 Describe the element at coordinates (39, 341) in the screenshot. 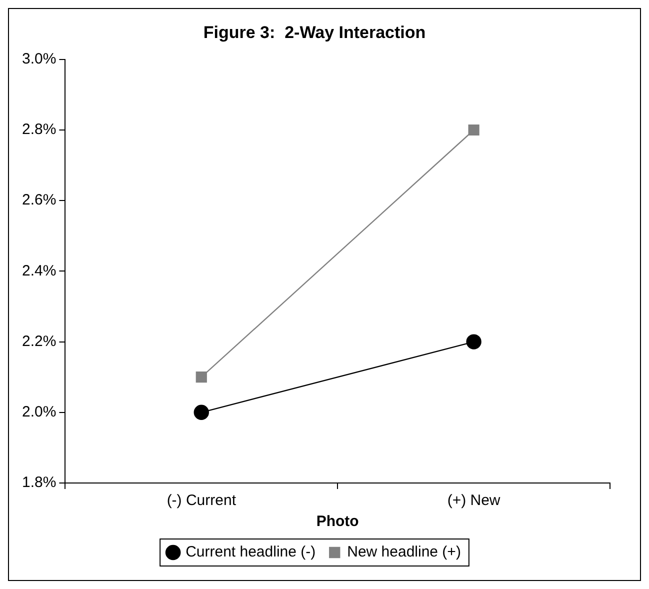

I see `y-tick-label: 2.2%` at that location.